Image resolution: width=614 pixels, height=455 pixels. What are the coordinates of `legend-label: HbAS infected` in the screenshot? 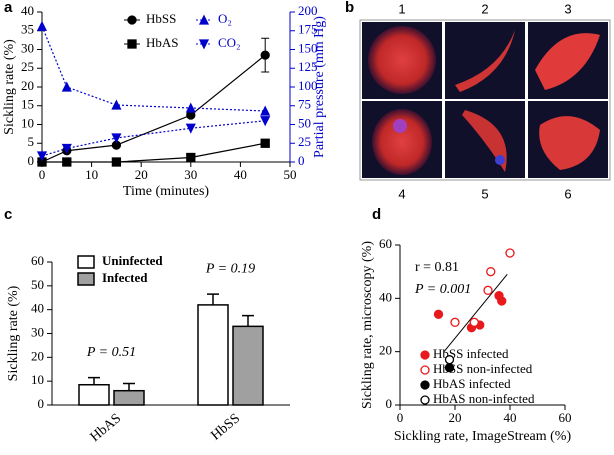 It's located at (472, 383).